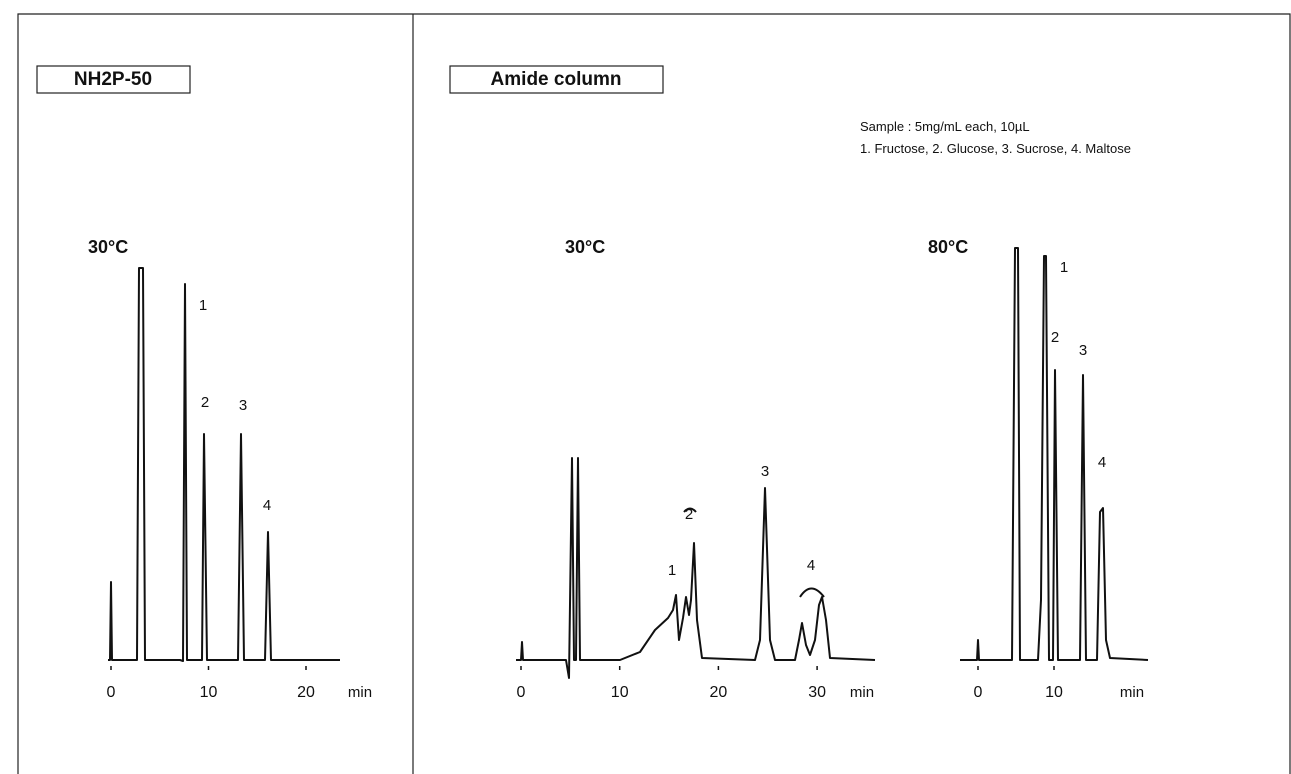 The height and width of the screenshot is (774, 1291). Describe the element at coordinates (945, 126) in the screenshot. I see `note: Sample : 5mg/mL each, 10µL` at that location.